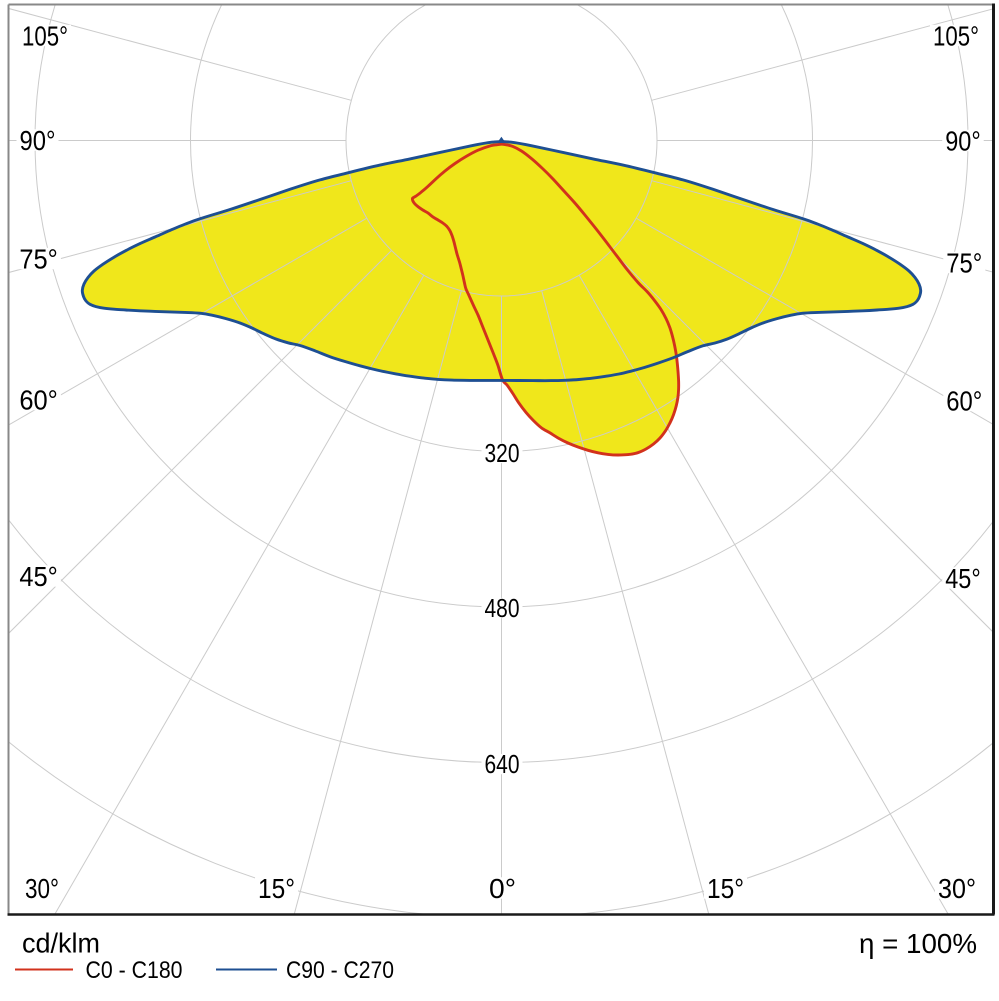 Image resolution: width=999 pixels, height=1001 pixels. What do you see at coordinates (918, 943) in the screenshot?
I see `svg-text: η = 100%` at bounding box center [918, 943].